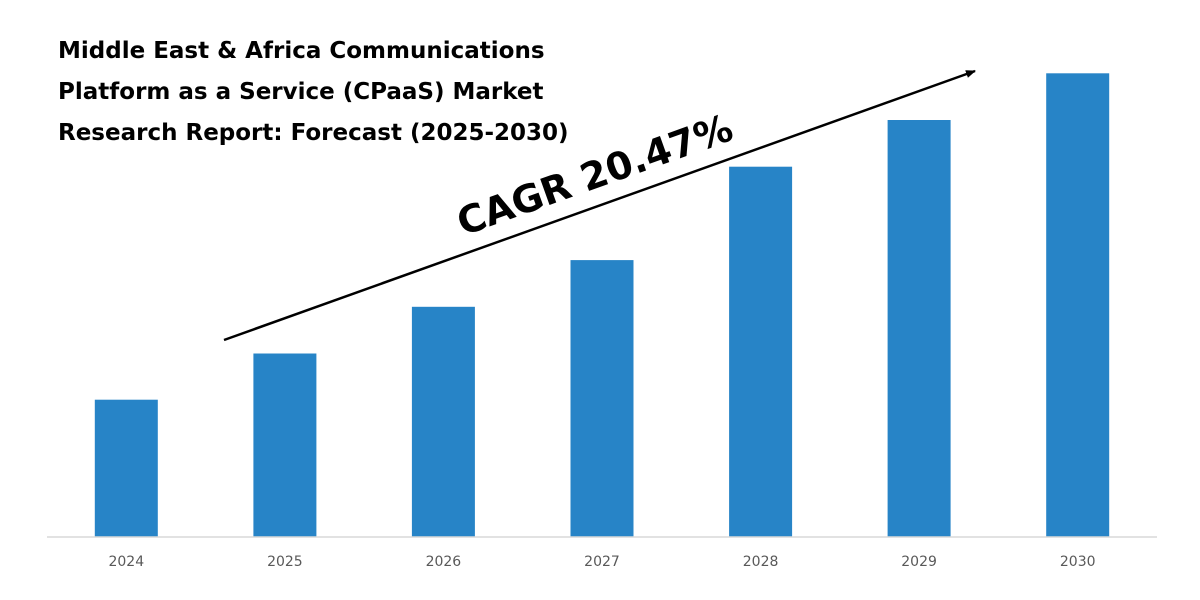  What do you see at coordinates (126, 468) in the screenshot?
I see `bar-2024` at bounding box center [126, 468].